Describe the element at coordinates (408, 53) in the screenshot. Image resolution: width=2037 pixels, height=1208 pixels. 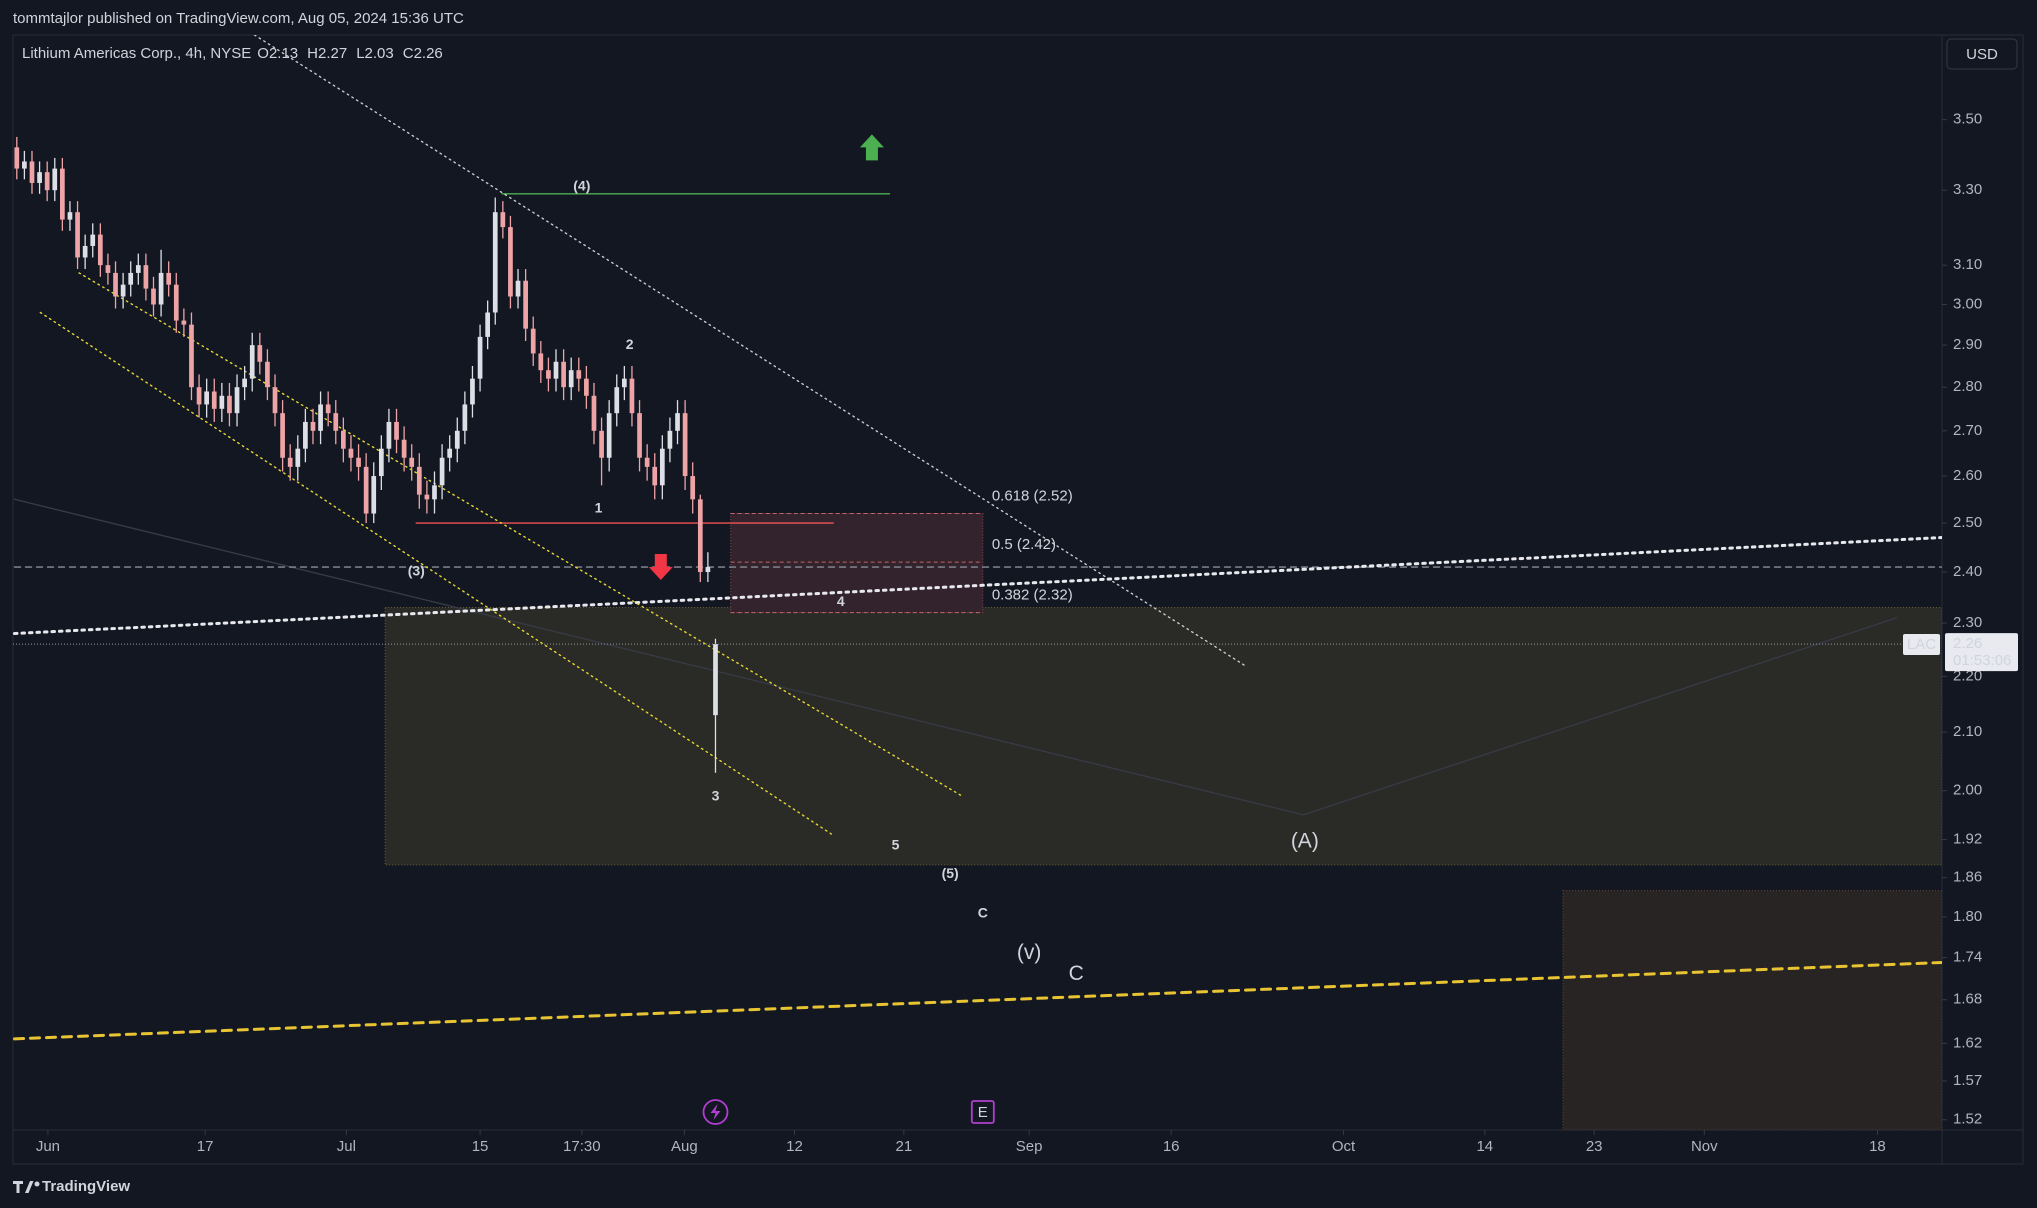
I see `ohlc-key: C` at that location.